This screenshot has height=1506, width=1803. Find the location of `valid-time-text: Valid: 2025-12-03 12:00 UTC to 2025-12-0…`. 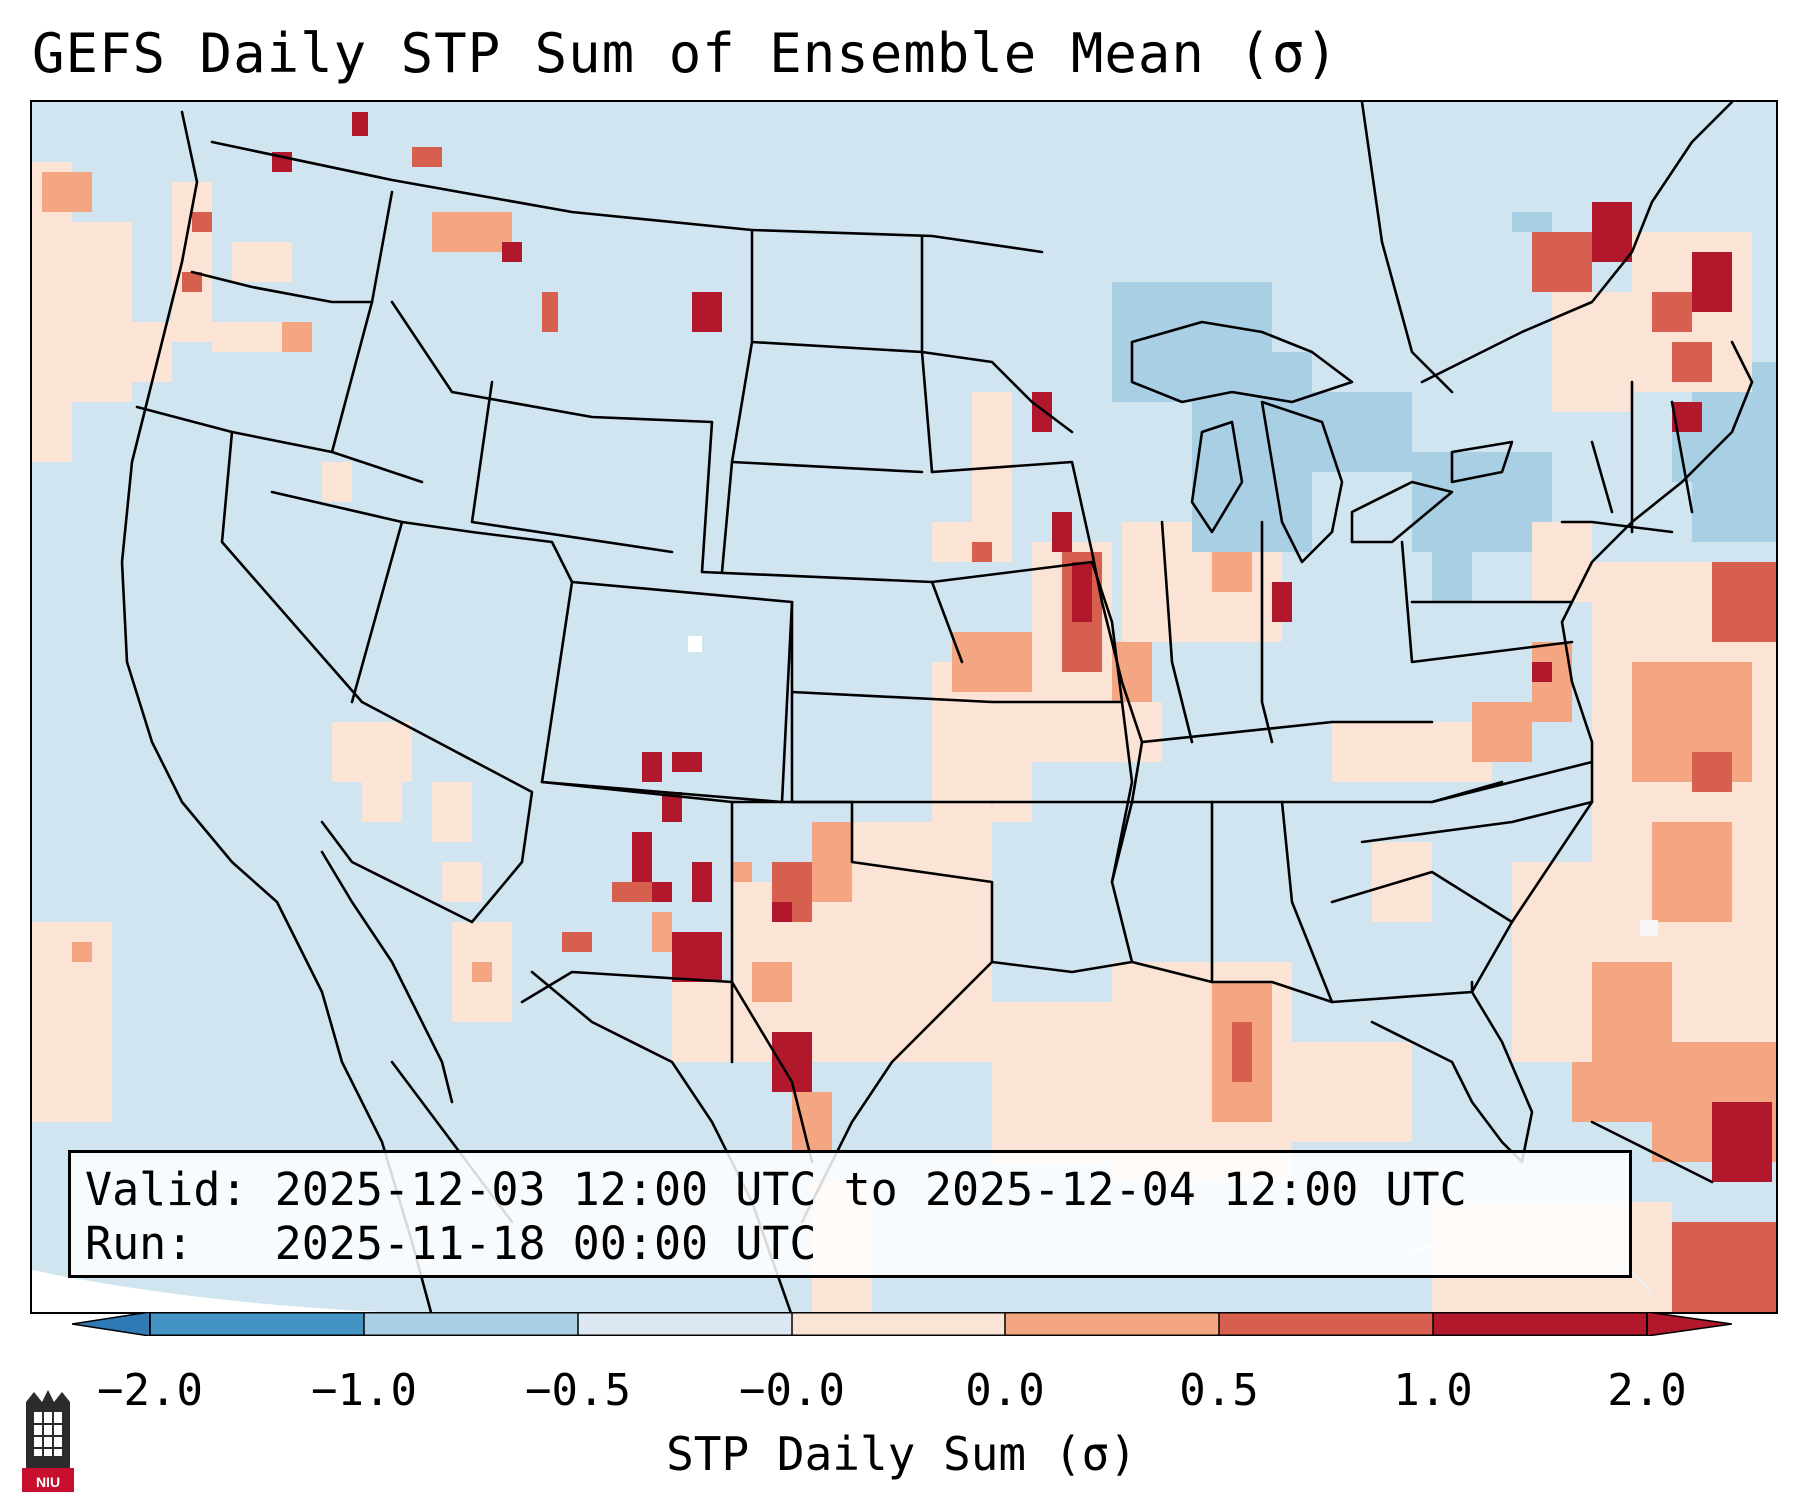

valid-time-text: Valid: 2025-12-03 12:00 UTC to 2025-12-0… is located at coordinates (776, 1189).